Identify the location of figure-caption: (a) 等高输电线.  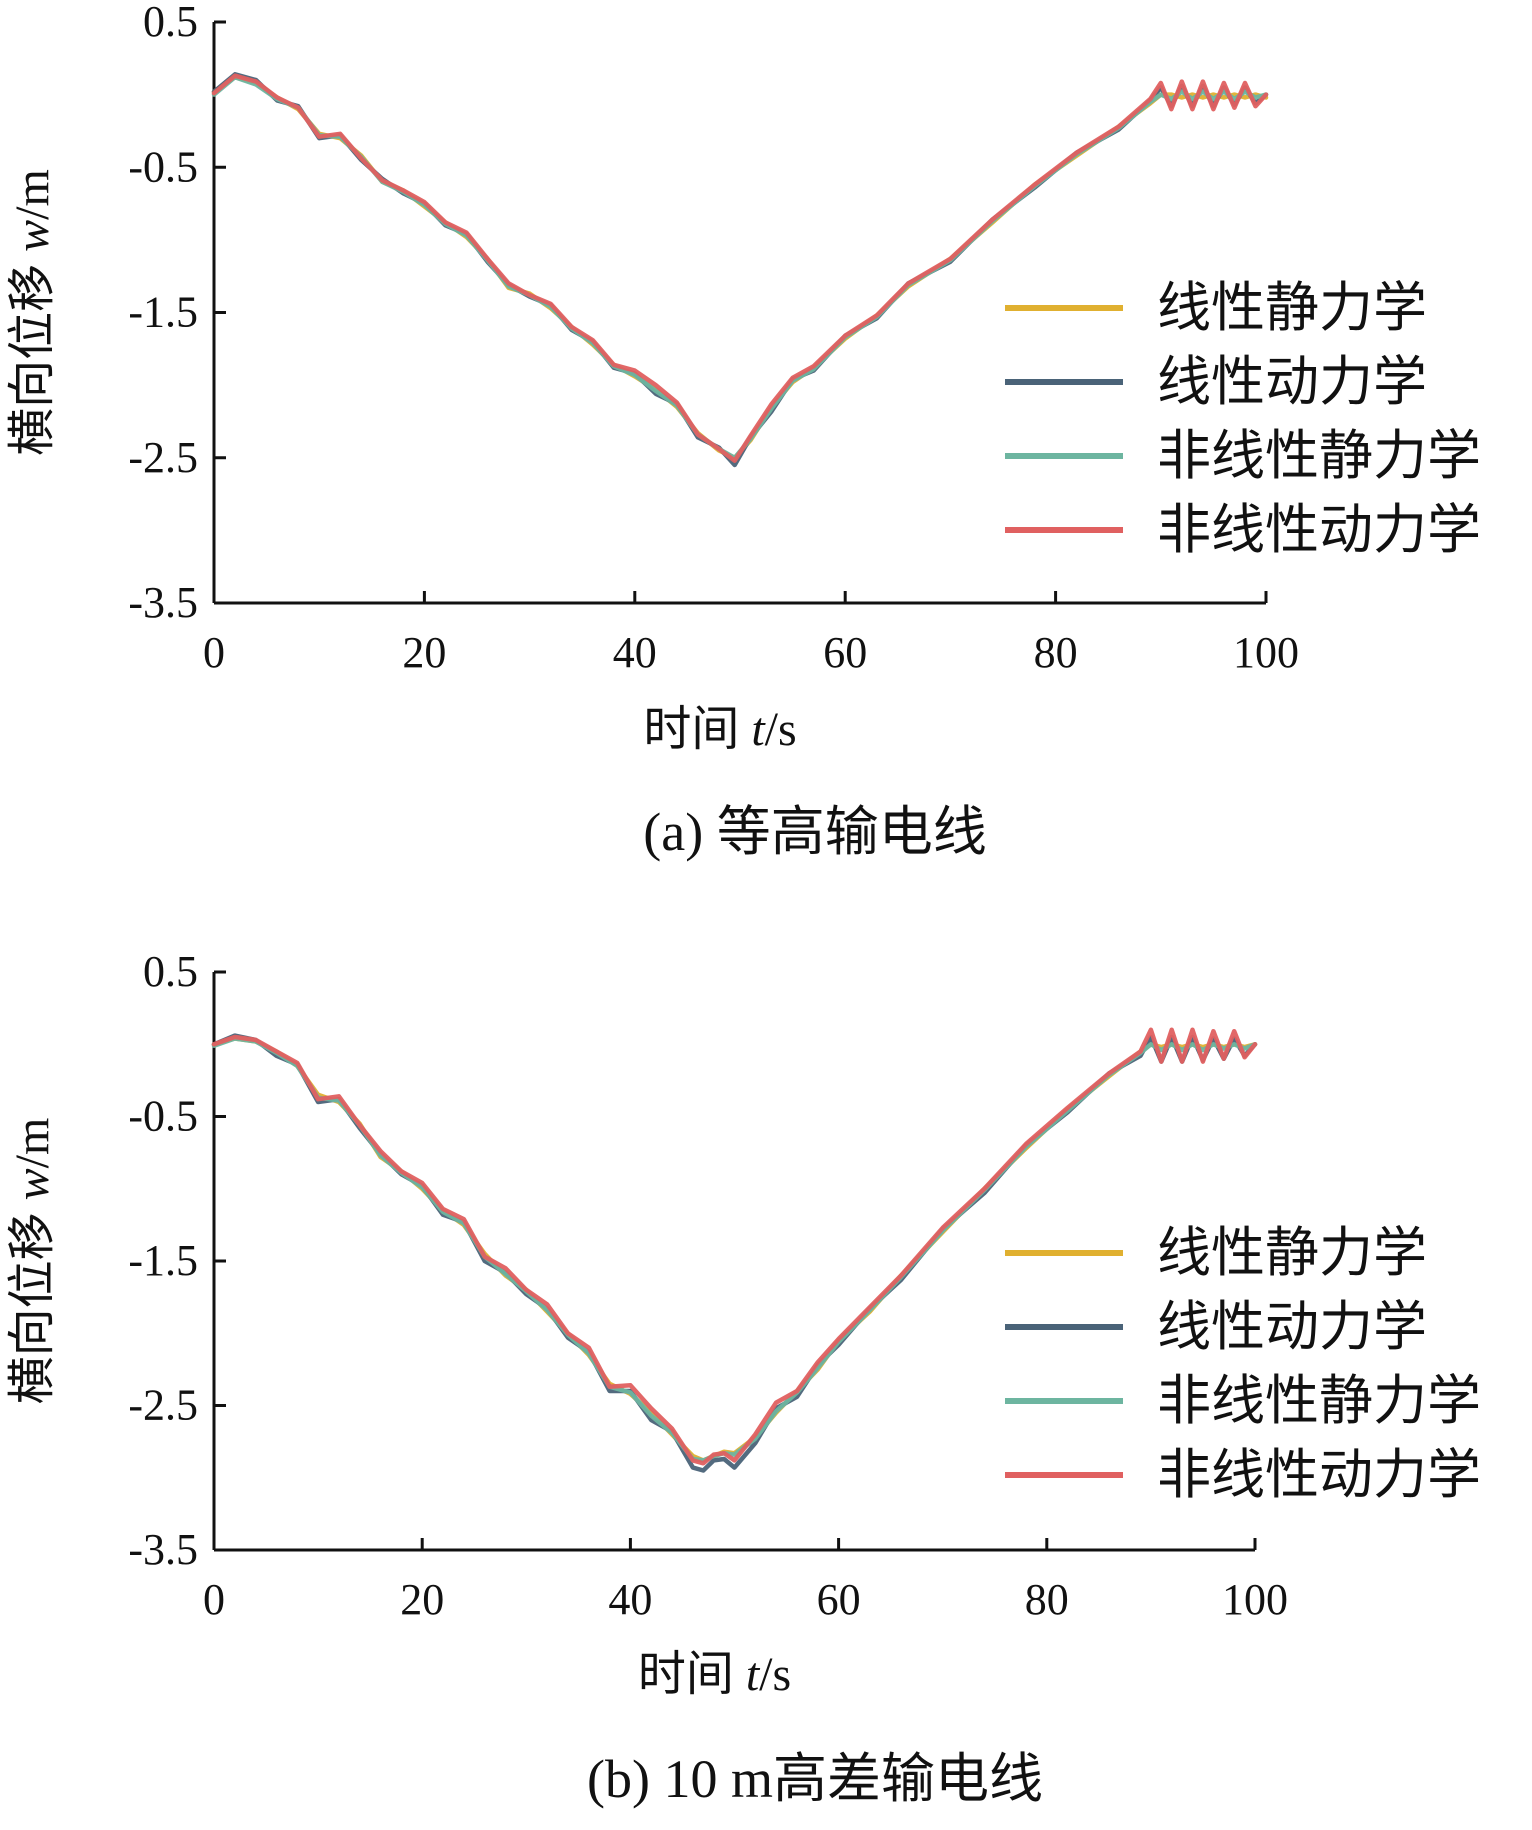
(814, 832).